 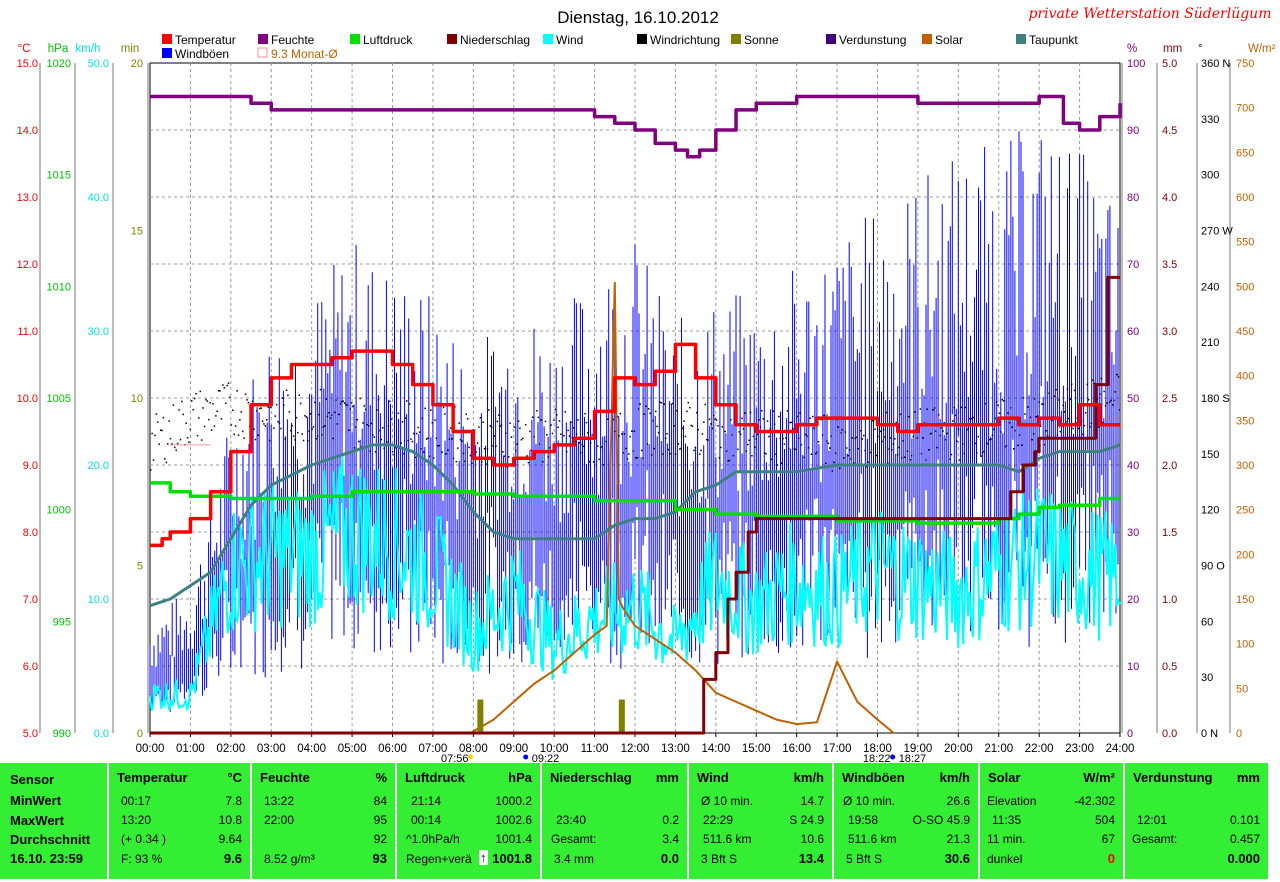 What do you see at coordinates (647, 49) in the screenshot?
I see `axis-units: °C hPa km/h min% mm ° W/m²` at bounding box center [647, 49].